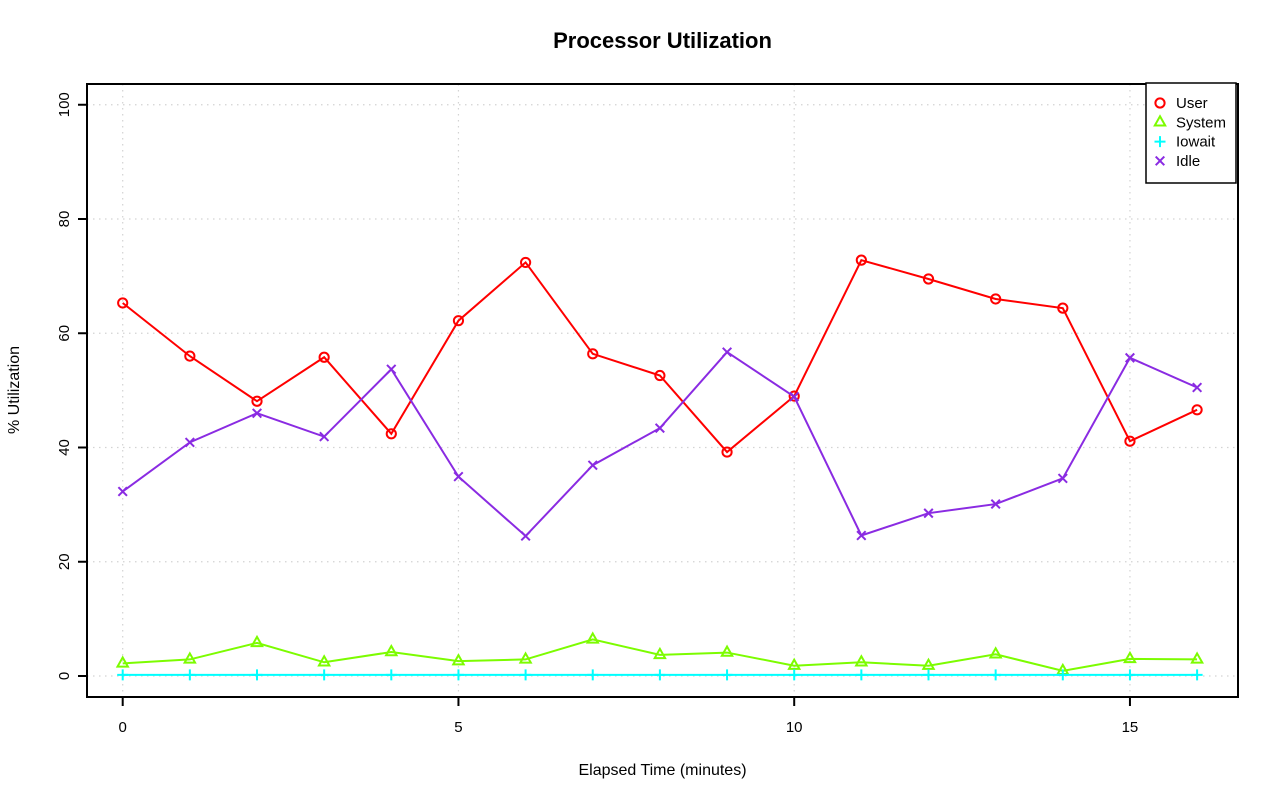  I want to click on series-system, so click(660, 653).